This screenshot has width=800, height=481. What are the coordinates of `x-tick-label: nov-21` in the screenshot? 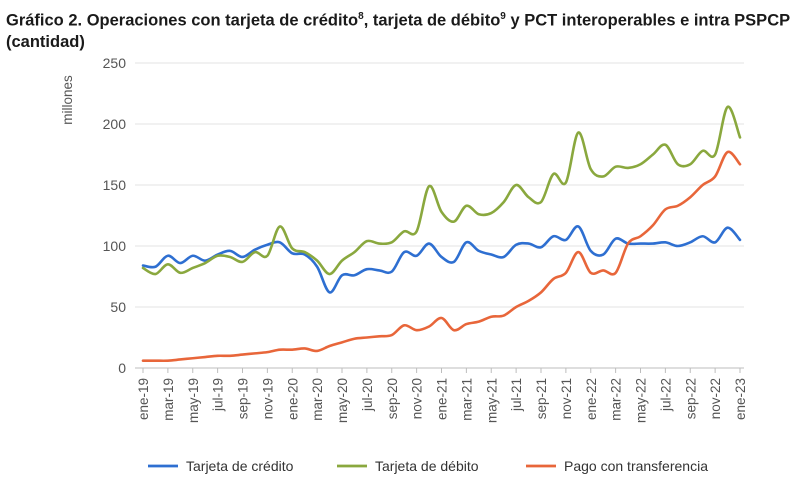 It's located at (566, 398).